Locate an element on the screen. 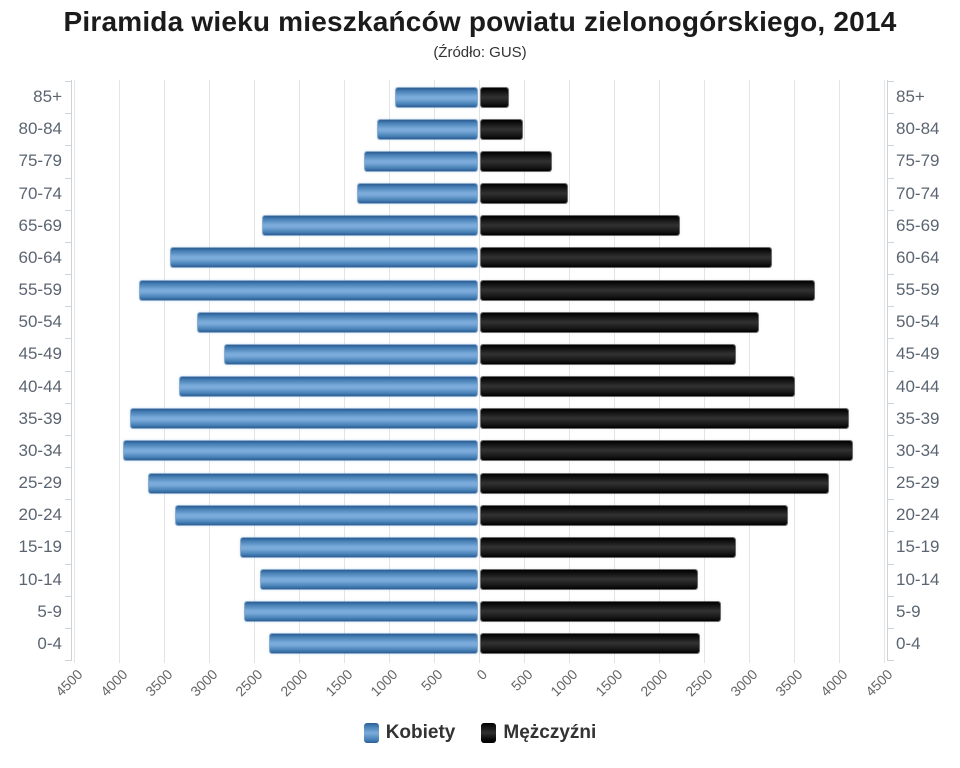 This screenshot has height=768, width=960. x-axis-tick-label: 500 is located at coordinates (431, 680).